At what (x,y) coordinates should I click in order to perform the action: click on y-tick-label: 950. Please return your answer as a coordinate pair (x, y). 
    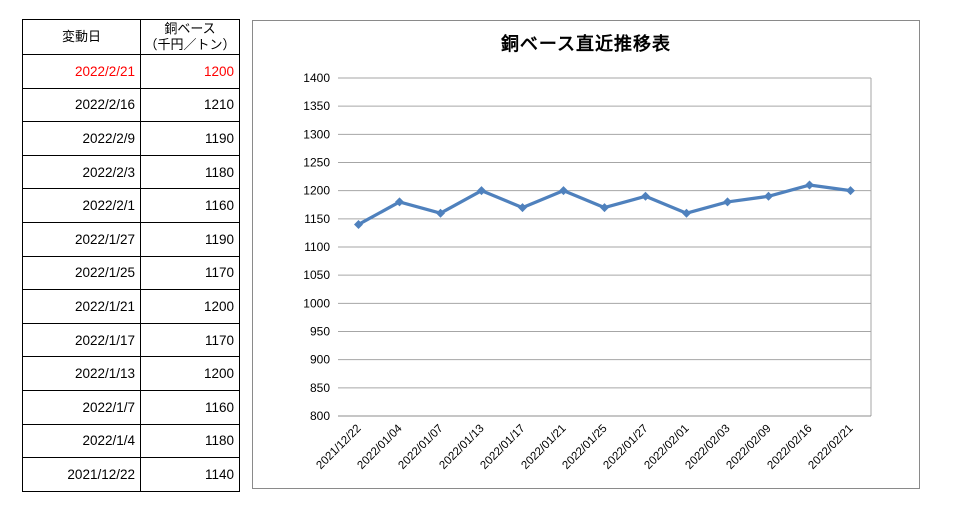
    Looking at the image, I should click on (320, 332).